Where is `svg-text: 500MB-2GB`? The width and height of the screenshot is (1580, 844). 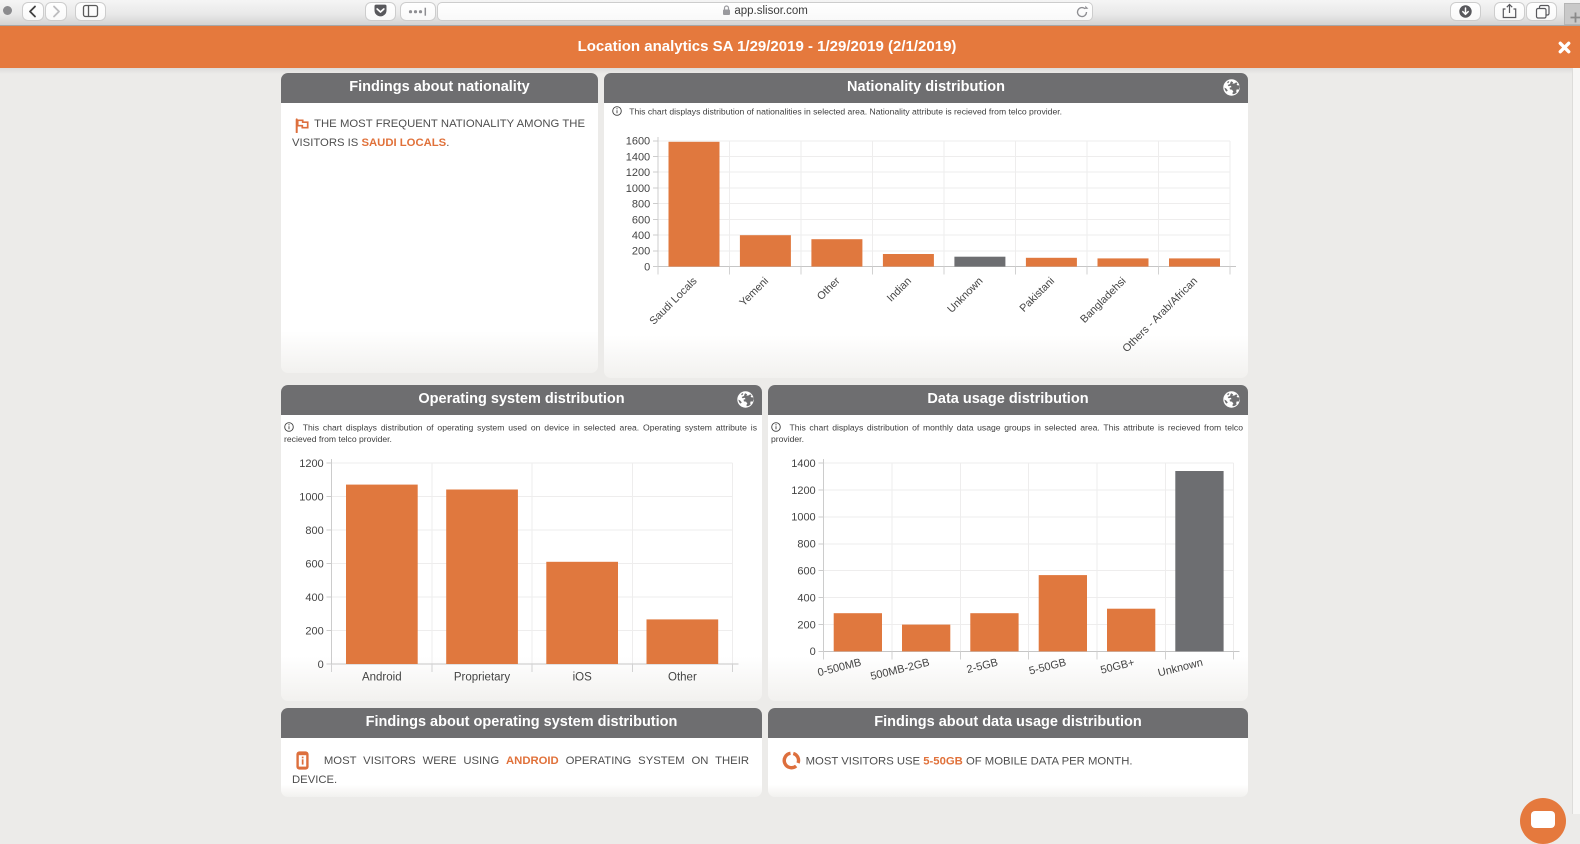
svg-text: 500MB-2GB is located at coordinates (900, 670).